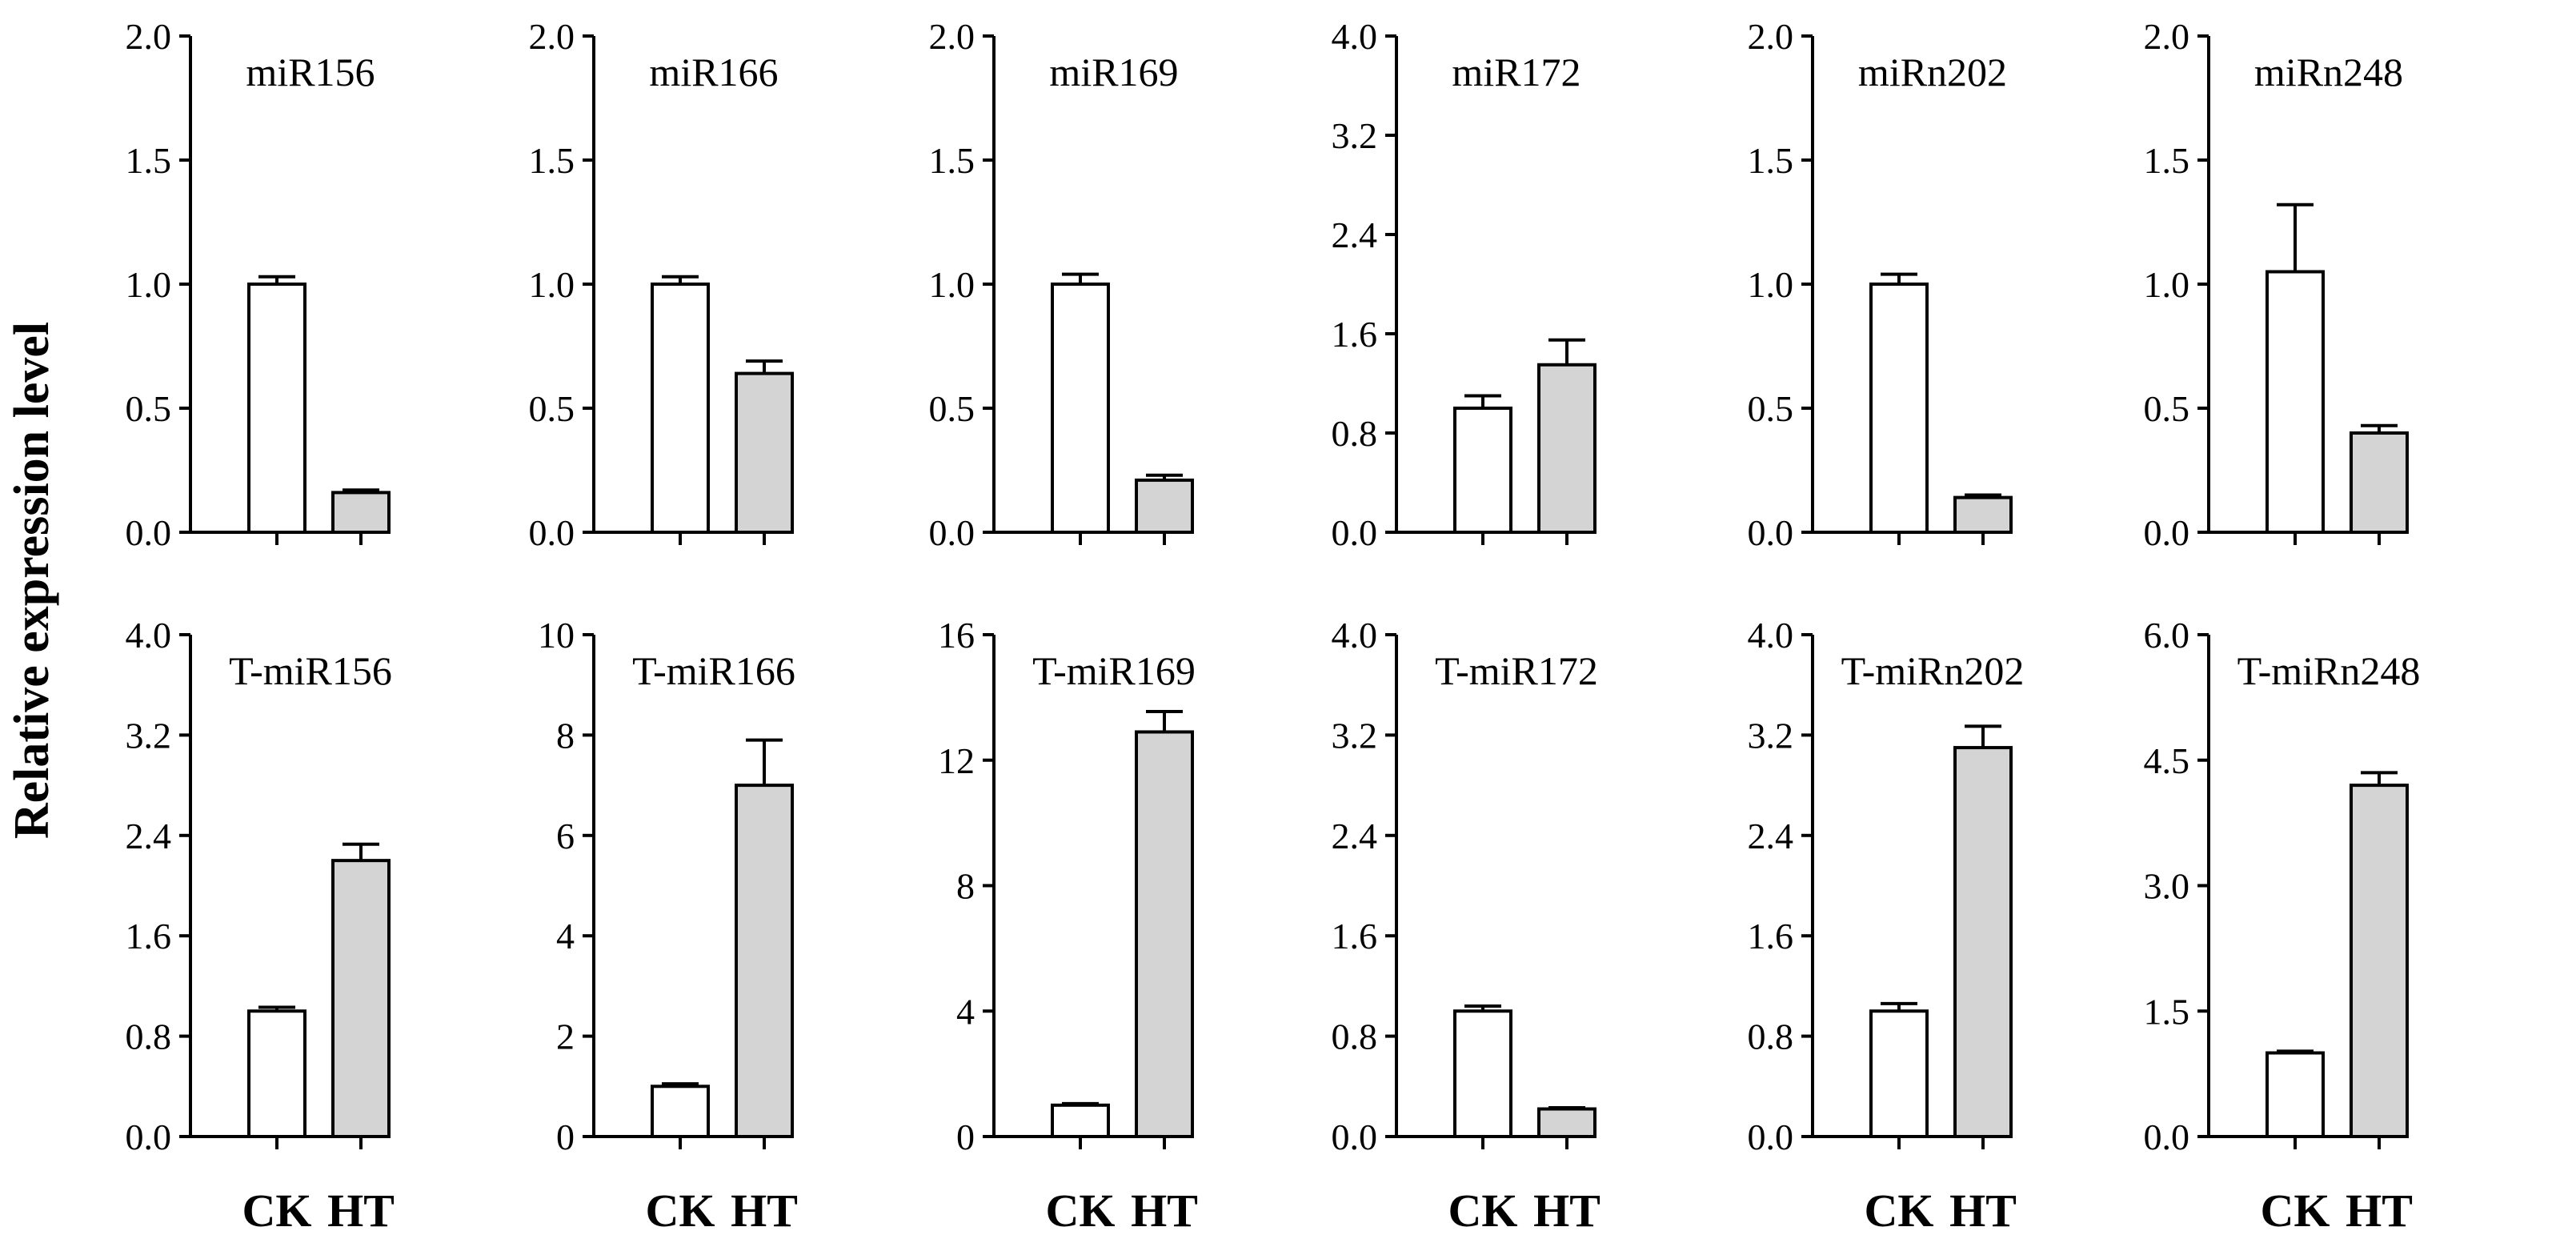  Describe the element at coordinates (310, 670) in the screenshot. I see `panel-title: T-miR156` at that location.